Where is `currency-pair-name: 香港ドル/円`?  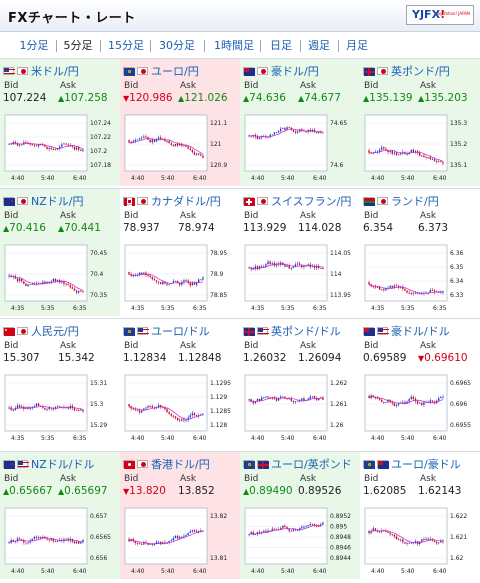 currency-pair-name: 香港ドル/円 is located at coordinates (180, 464).